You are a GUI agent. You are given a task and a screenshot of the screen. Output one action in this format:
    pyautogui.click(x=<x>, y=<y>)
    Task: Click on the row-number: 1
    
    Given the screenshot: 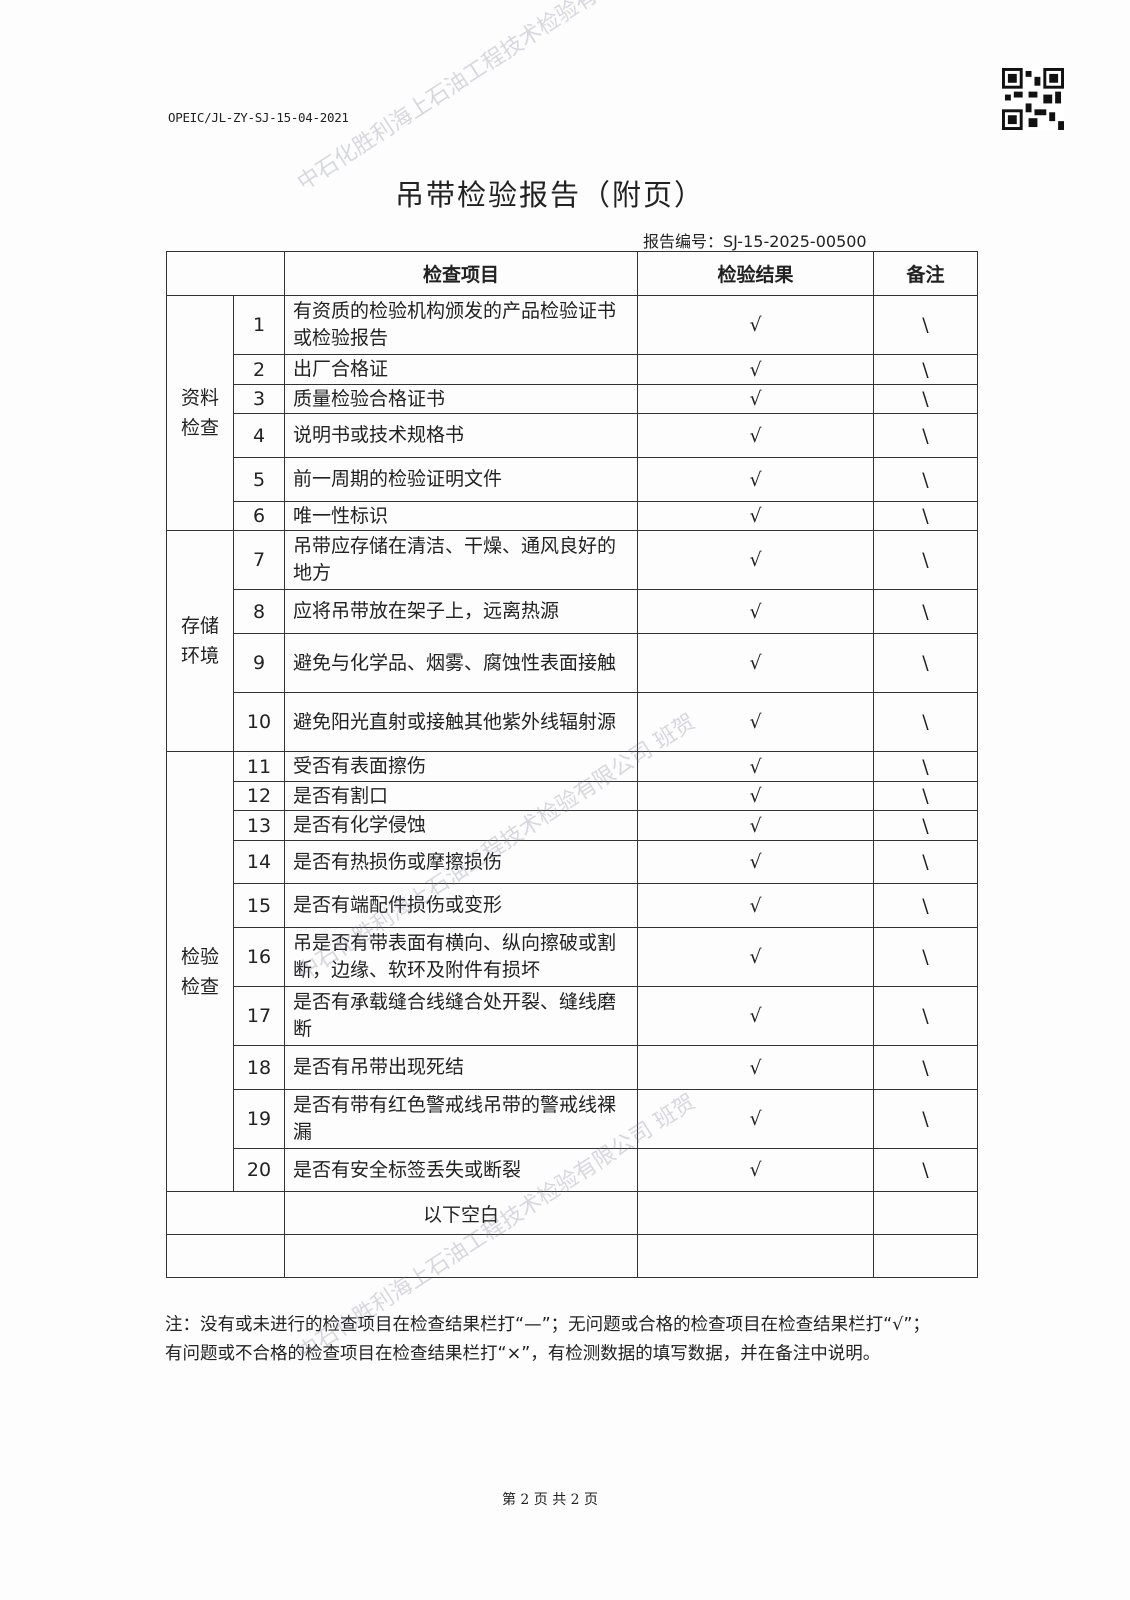 What is the action you would take?
    pyautogui.click(x=259, y=325)
    